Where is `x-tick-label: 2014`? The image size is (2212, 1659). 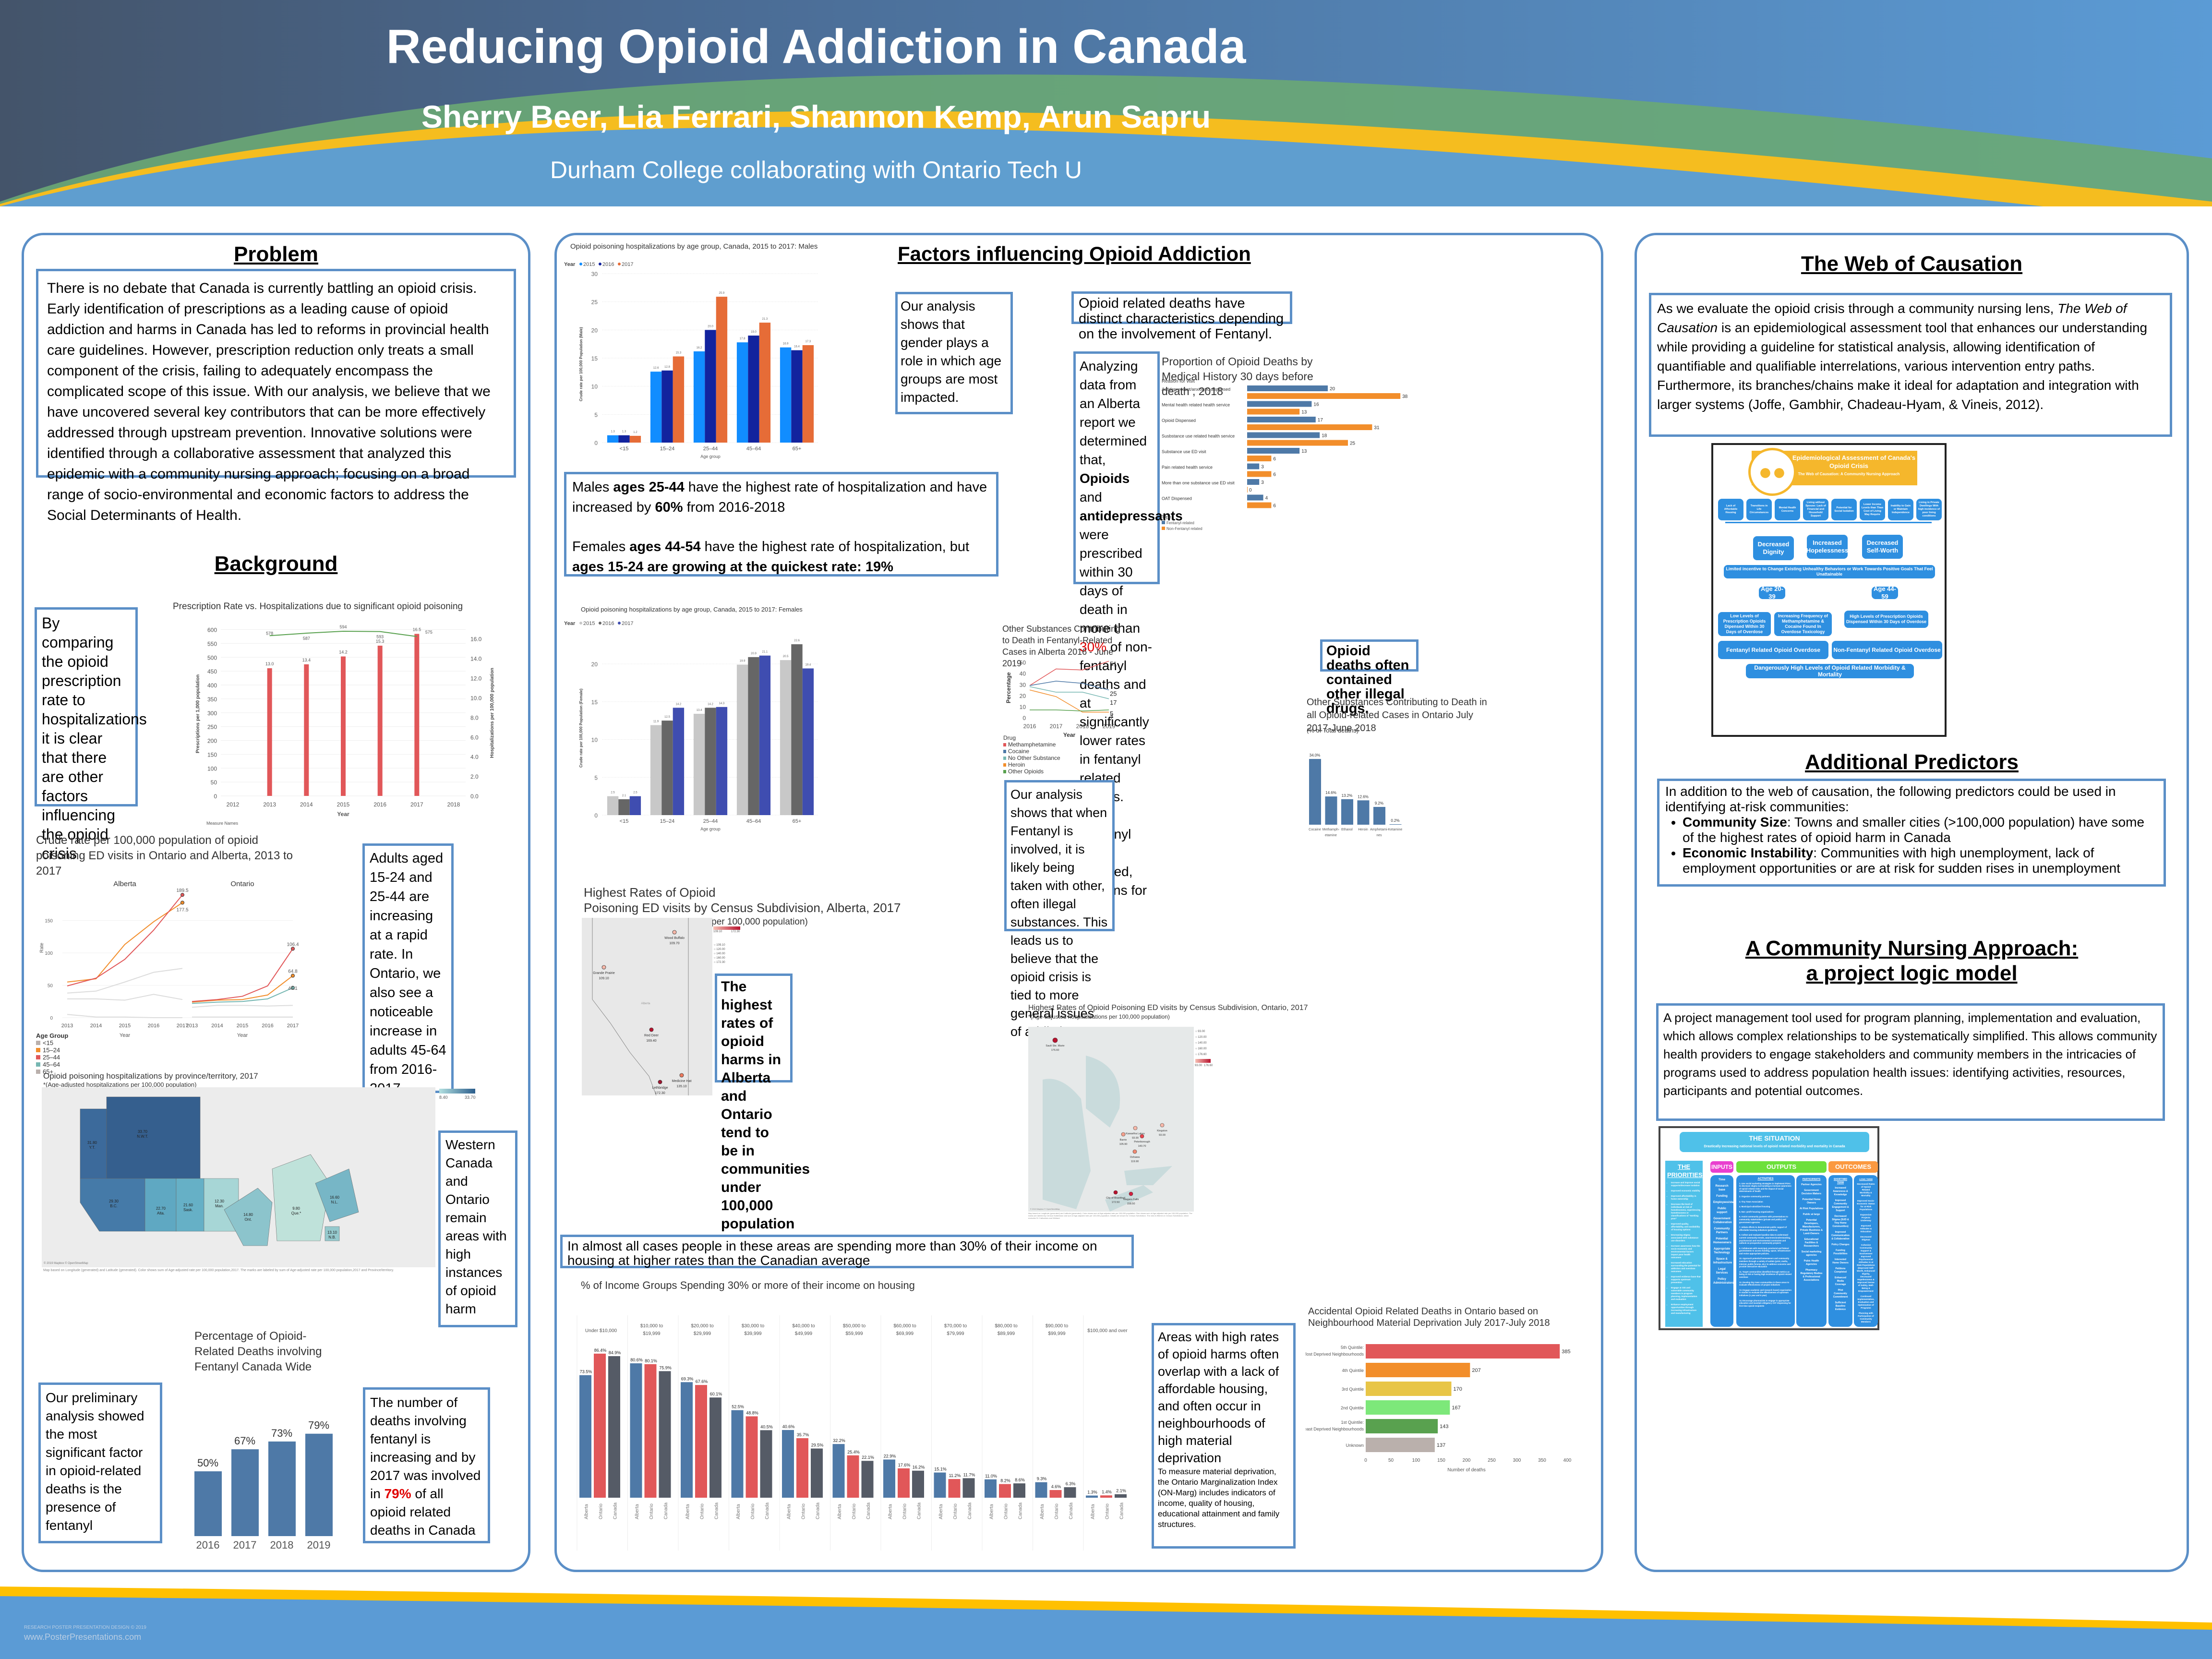
x-tick-label: 2014 is located at coordinates (217, 1026).